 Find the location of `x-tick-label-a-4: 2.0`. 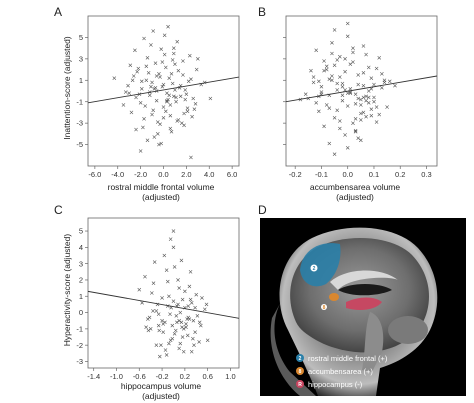

x-tick-label-a-4: 2.0 is located at coordinates (186, 174).